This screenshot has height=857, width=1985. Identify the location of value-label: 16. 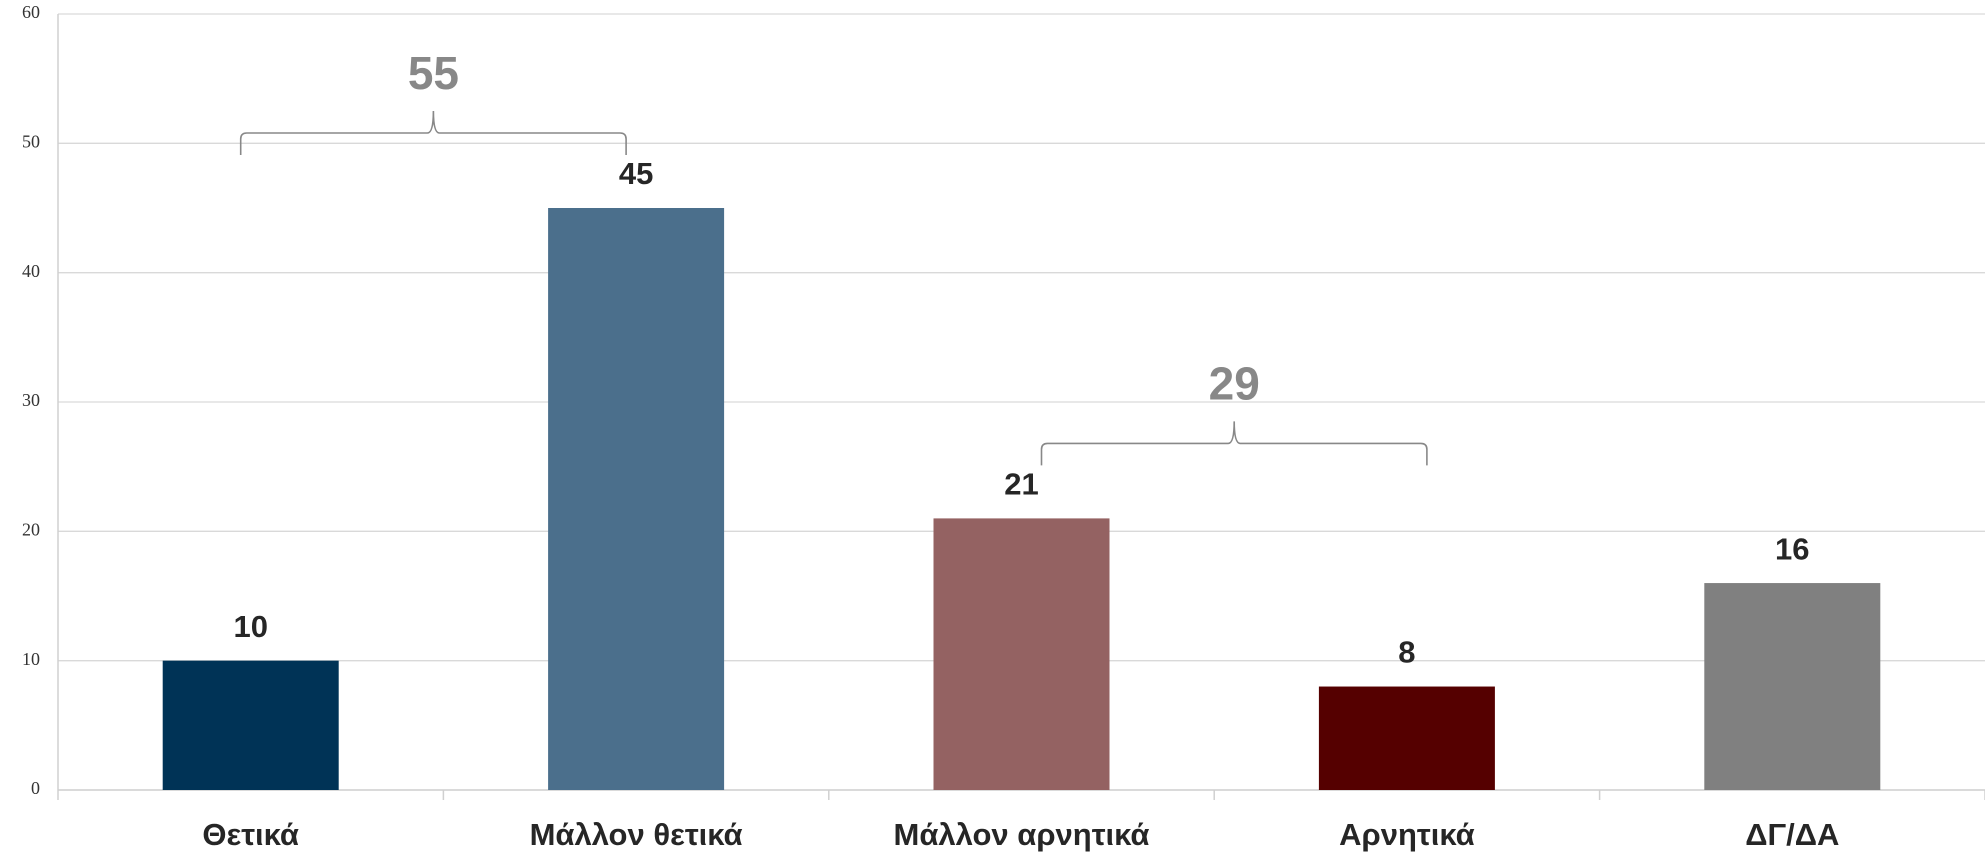
(1792, 548).